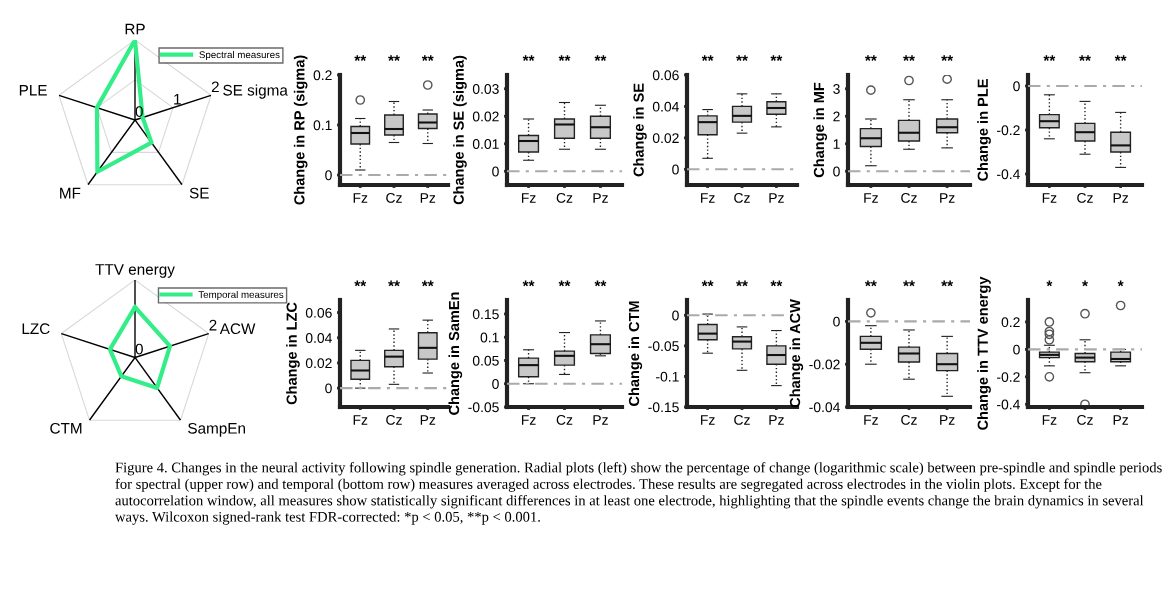 The height and width of the screenshot is (603, 1174). What do you see at coordinates (237, 329) in the screenshot?
I see `spoke-label: ACW` at bounding box center [237, 329].